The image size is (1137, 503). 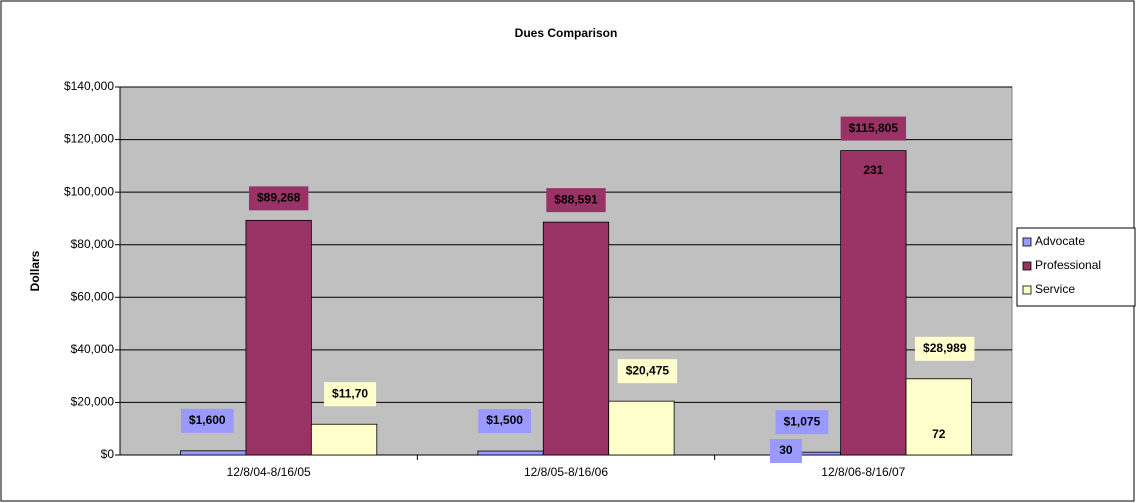 What do you see at coordinates (93, 349) in the screenshot?
I see `y-tick-label: $40,000` at bounding box center [93, 349].